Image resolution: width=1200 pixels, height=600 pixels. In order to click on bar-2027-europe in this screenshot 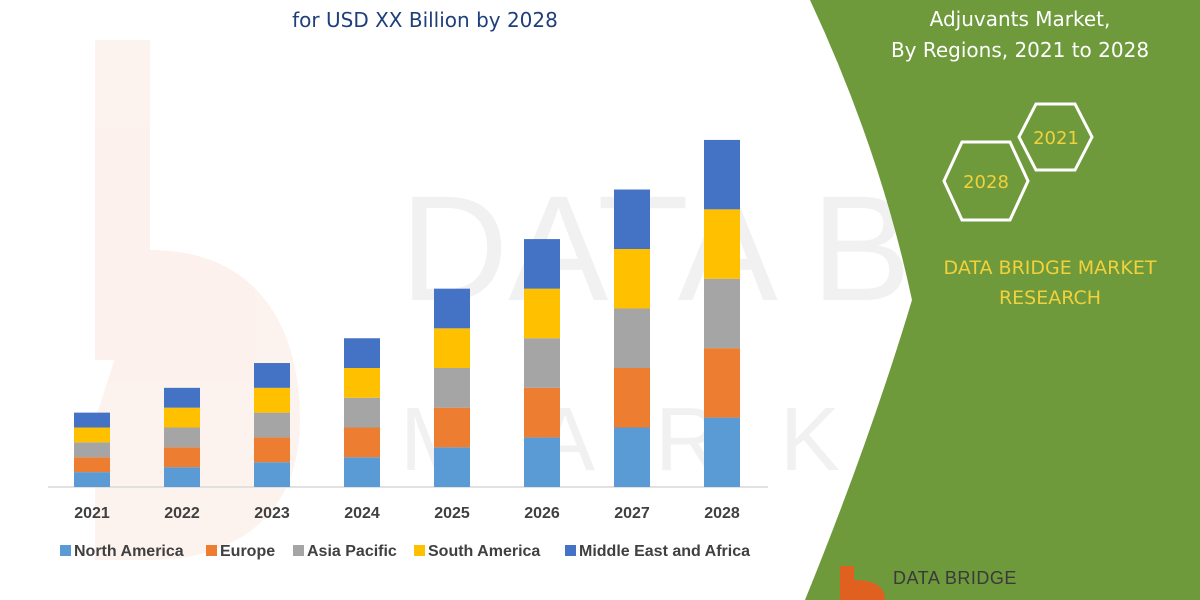, I will do `click(632, 398)`.